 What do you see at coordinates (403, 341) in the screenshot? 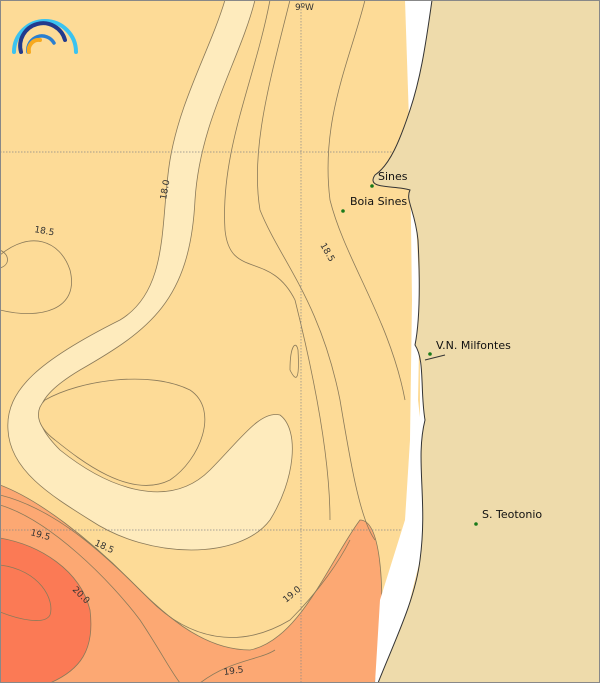
I see `unmapped-strip` at bounding box center [403, 341].